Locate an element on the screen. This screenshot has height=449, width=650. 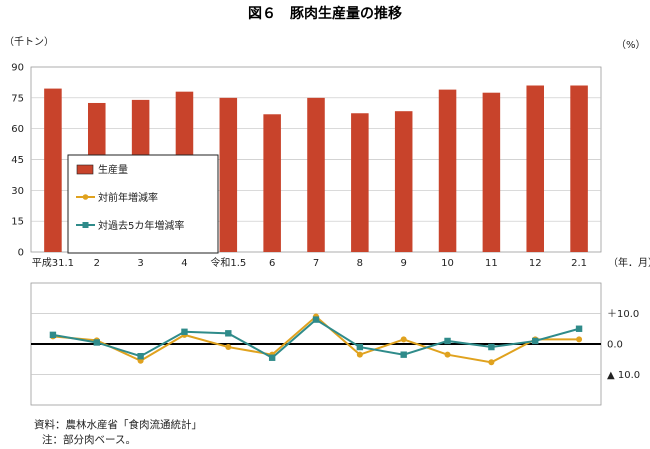
x-tick-label: 3 is located at coordinates (140, 263).